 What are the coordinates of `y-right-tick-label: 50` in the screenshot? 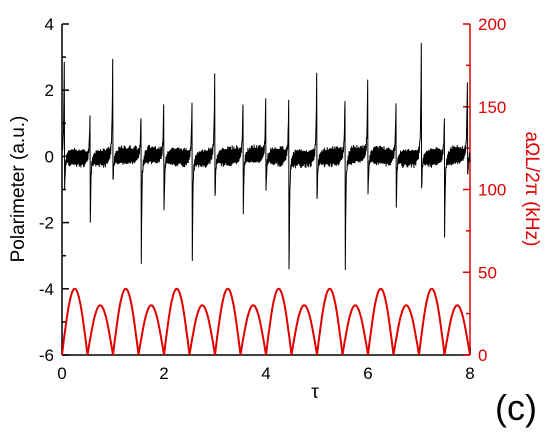 It's located at (487, 272).